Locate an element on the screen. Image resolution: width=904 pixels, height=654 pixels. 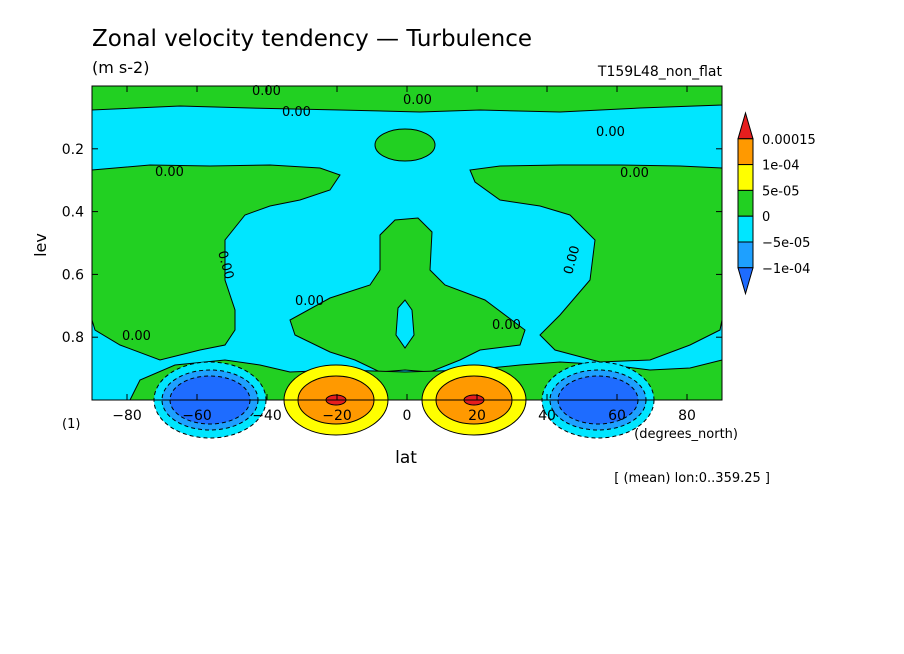
y-tick-label: 0.8 is located at coordinates (73, 338).